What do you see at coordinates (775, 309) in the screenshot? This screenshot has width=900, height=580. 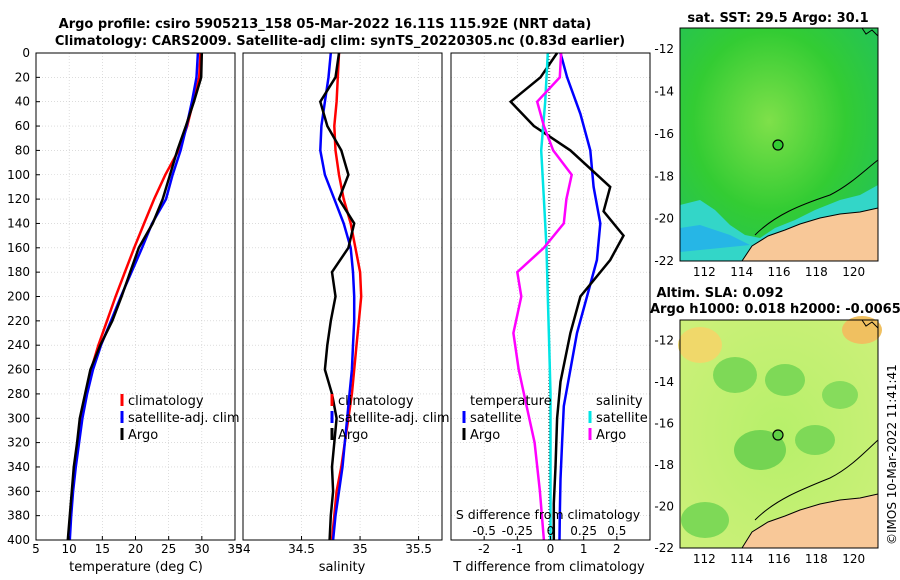 I see `sla-map-title-2: Argo h1000: 0.018 h2000: -0.0065` at bounding box center [775, 309].